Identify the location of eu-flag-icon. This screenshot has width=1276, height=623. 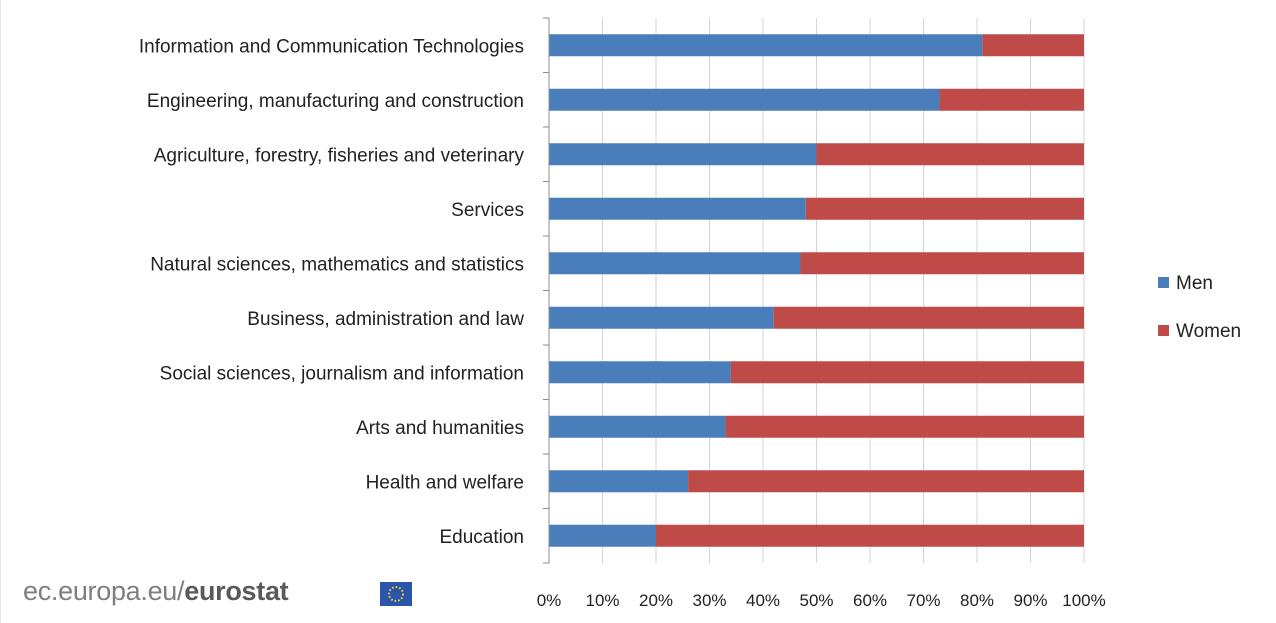
(396, 594).